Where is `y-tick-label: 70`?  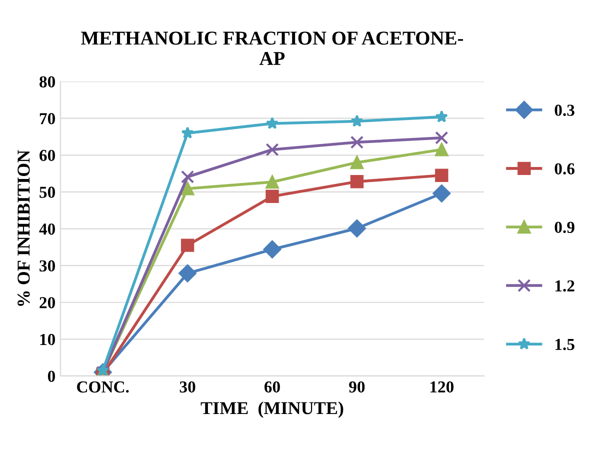
y-tick-label: 70 is located at coordinates (48, 118).